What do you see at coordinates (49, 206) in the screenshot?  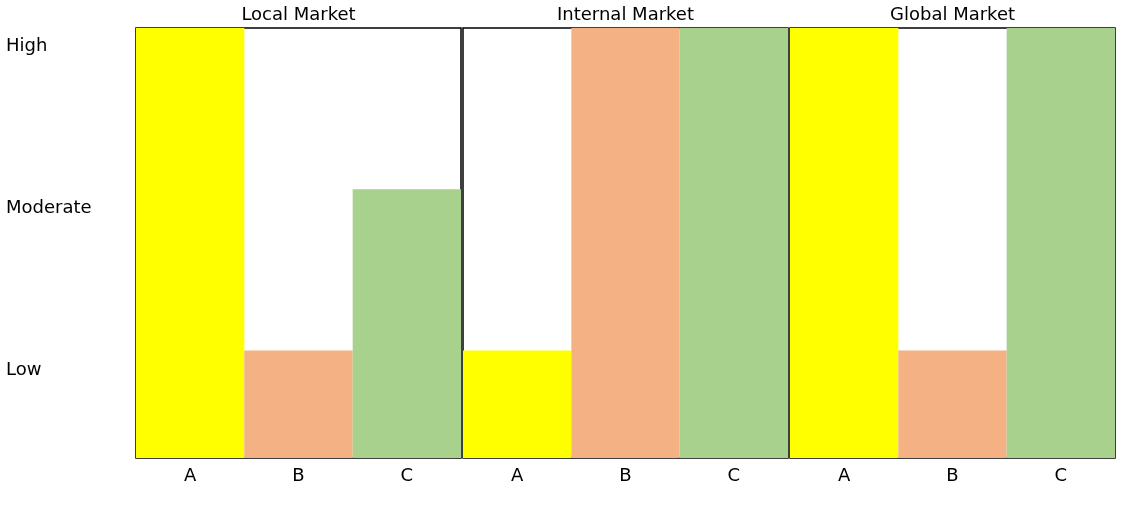 I see `text: Moderate` at bounding box center [49, 206].